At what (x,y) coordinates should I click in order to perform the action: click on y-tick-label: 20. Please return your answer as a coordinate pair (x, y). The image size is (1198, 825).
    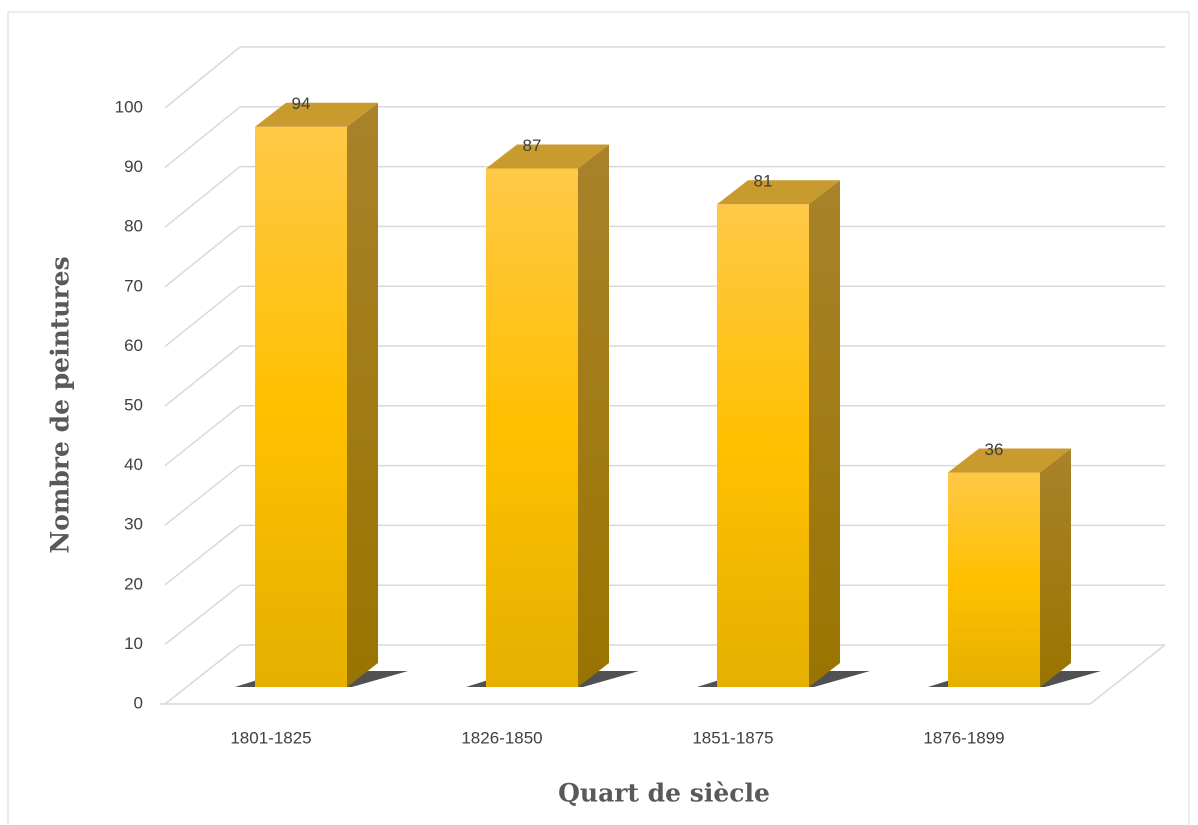
    Looking at the image, I should click on (133, 583).